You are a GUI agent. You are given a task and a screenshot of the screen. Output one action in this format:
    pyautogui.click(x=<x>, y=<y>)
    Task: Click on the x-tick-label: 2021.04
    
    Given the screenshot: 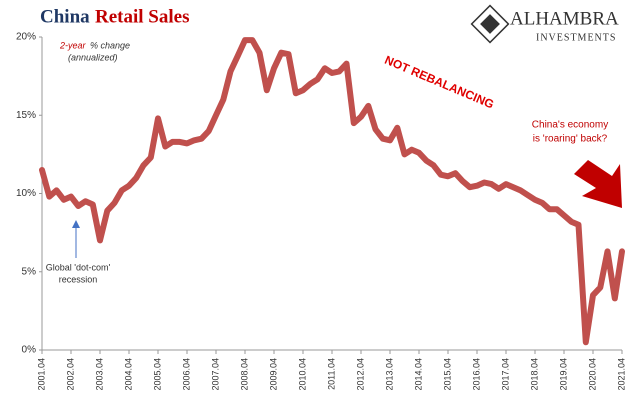 What is the action you would take?
    pyautogui.click(x=621, y=374)
    